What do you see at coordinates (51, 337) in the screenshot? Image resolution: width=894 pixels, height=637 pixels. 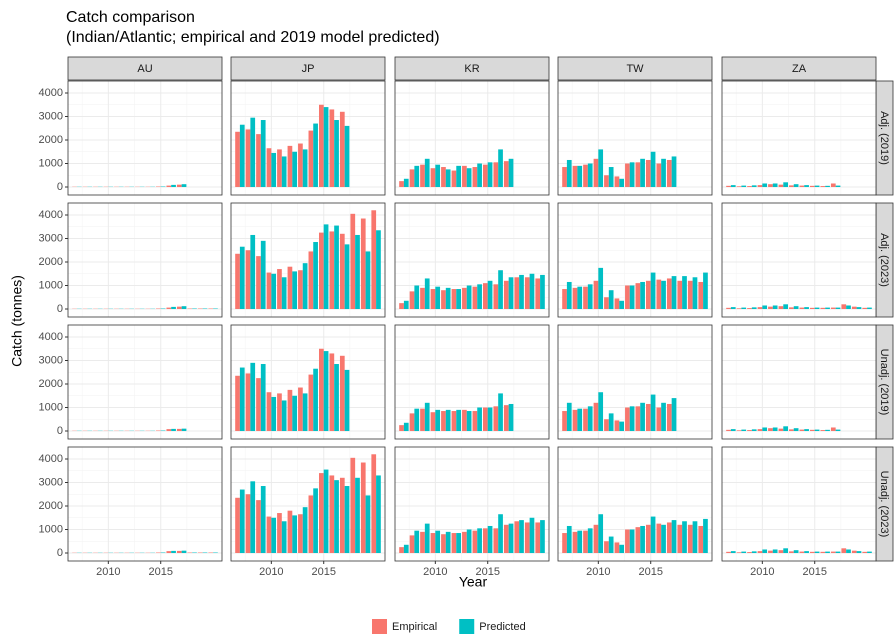 I see `y-tick-label: 4000` at bounding box center [51, 337].